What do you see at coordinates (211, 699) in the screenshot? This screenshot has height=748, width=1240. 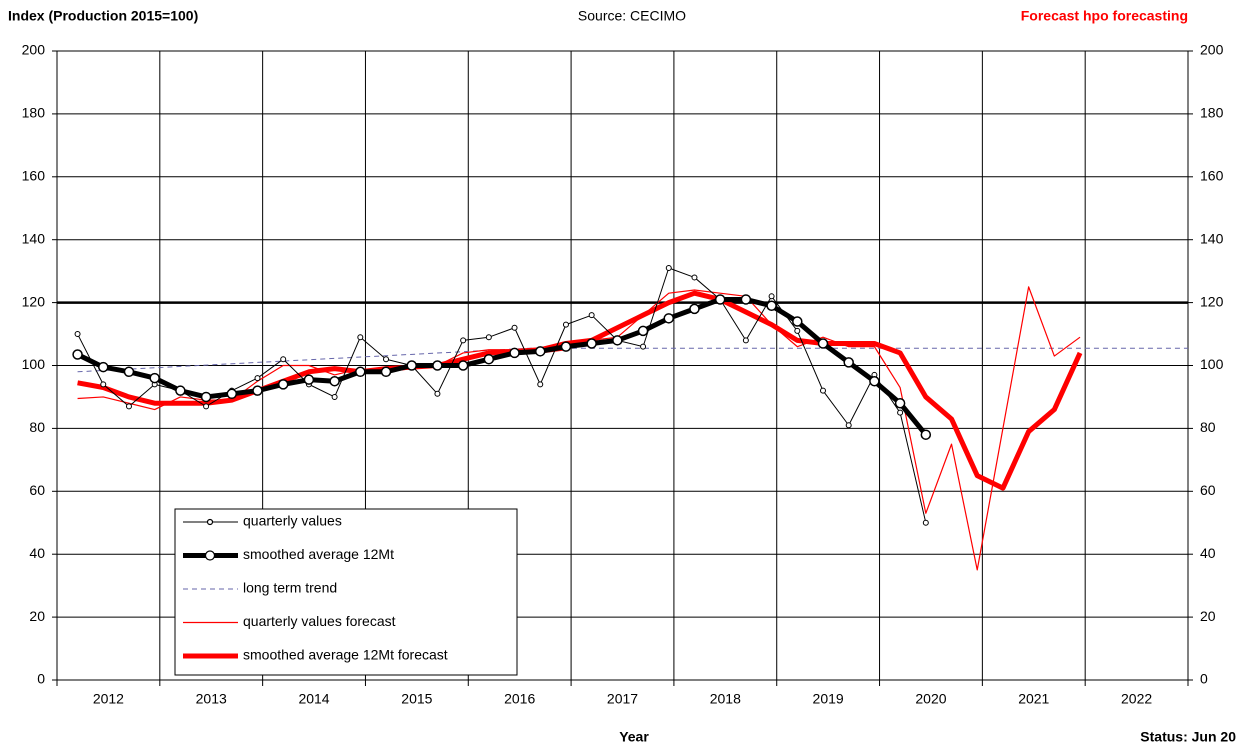 I see `x-tick-label: 2013` at bounding box center [211, 699].